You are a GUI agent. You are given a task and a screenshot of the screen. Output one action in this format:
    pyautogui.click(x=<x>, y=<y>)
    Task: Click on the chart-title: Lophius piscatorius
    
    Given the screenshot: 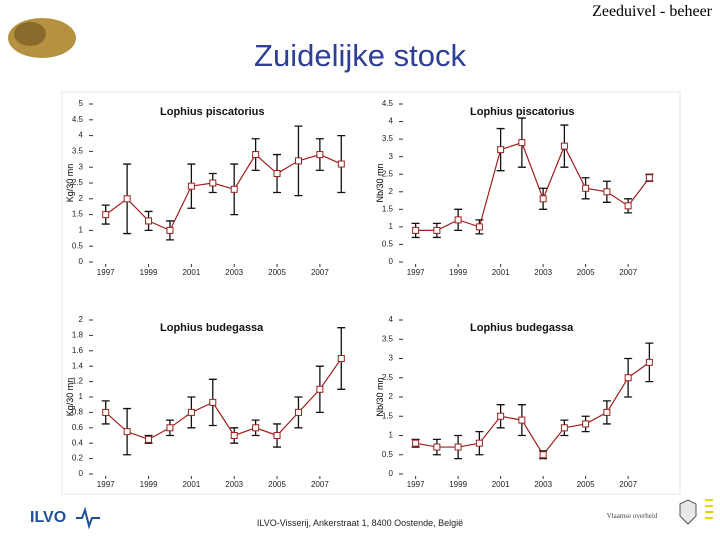 What is the action you would take?
    pyautogui.click(x=212, y=112)
    